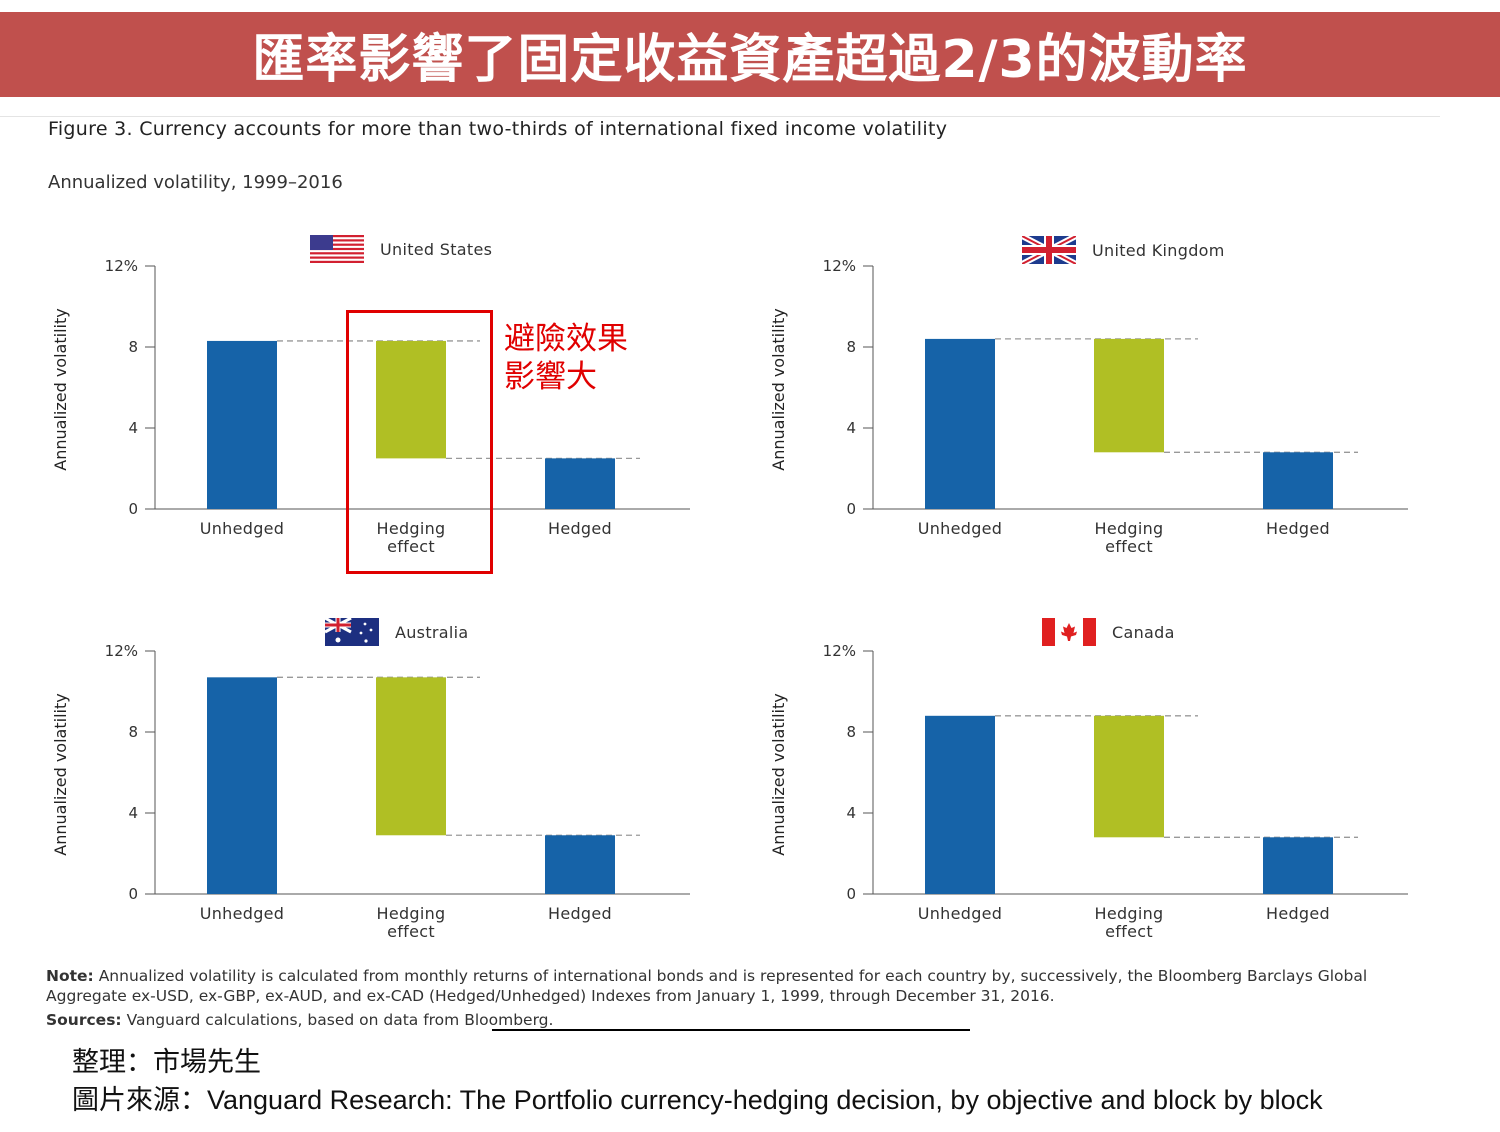  What do you see at coordinates (337, 249) in the screenshot?
I see `us-flag-icon` at bounding box center [337, 249].